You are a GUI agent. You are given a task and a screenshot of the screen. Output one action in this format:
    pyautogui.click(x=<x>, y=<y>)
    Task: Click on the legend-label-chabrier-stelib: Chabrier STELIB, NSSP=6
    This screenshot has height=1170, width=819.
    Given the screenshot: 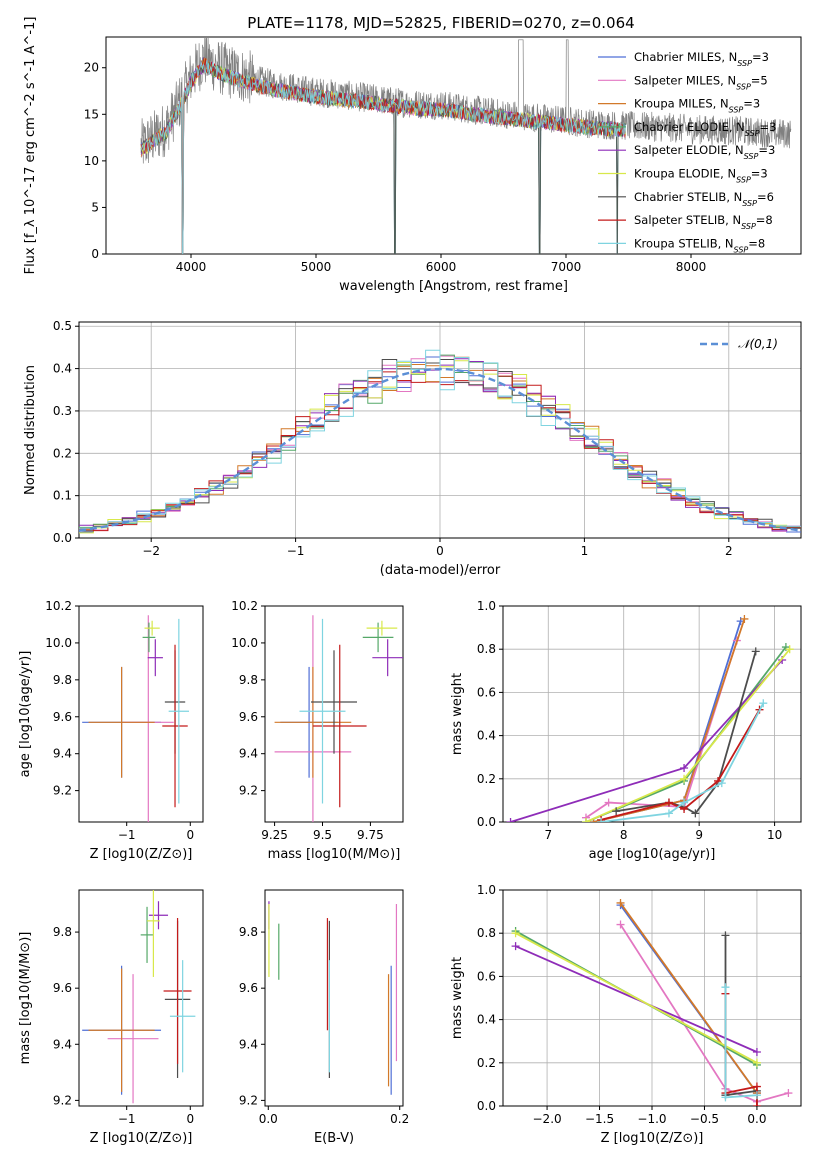 What is the action you would take?
    pyautogui.click(x=704, y=199)
    